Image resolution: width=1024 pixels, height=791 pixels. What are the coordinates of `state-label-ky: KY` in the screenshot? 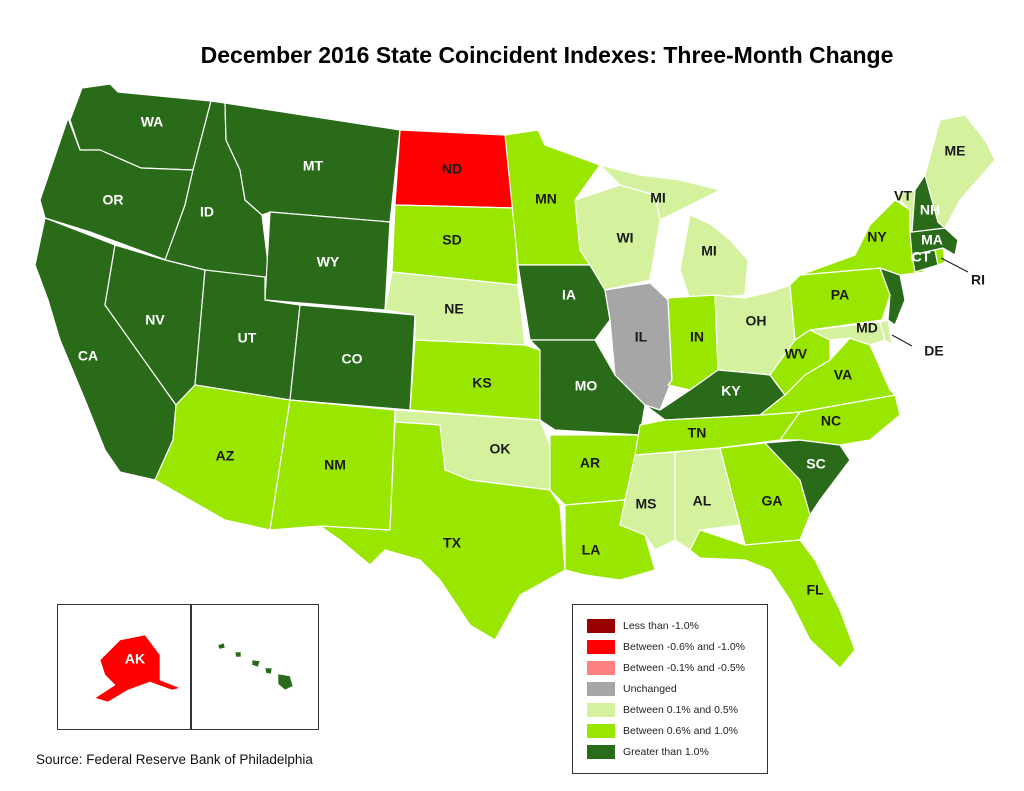 It's located at (731, 391).